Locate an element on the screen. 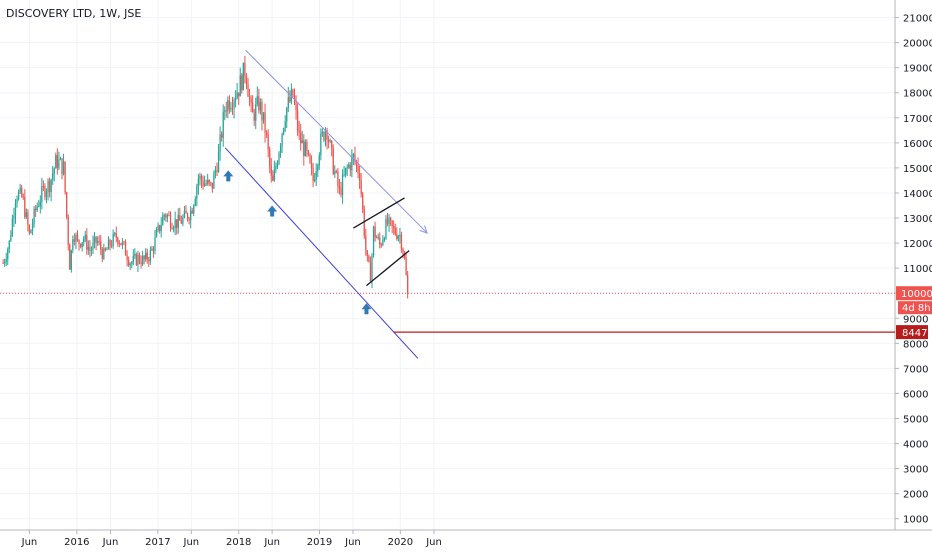 This screenshot has width=932, height=554. target-price-label: 8447 is located at coordinates (914, 333).